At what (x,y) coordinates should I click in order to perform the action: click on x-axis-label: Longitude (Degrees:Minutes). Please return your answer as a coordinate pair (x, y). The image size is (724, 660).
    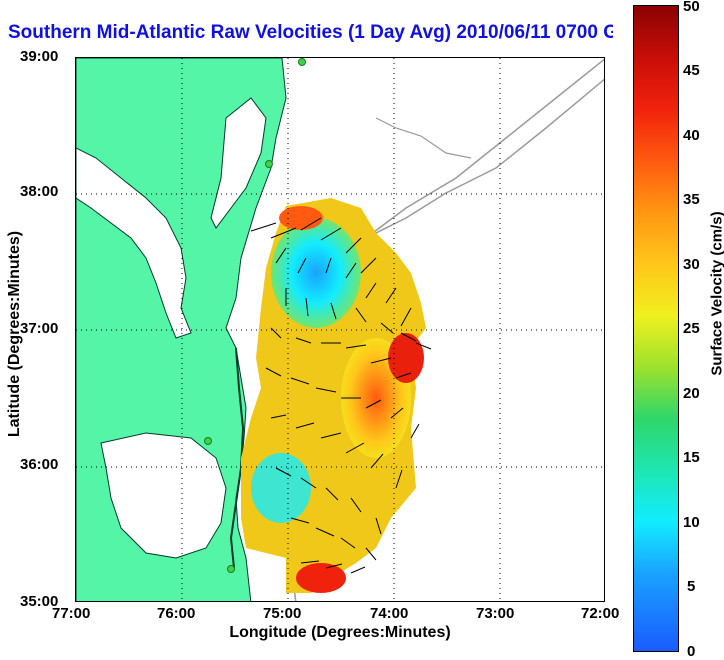
    Looking at the image, I should click on (340, 633).